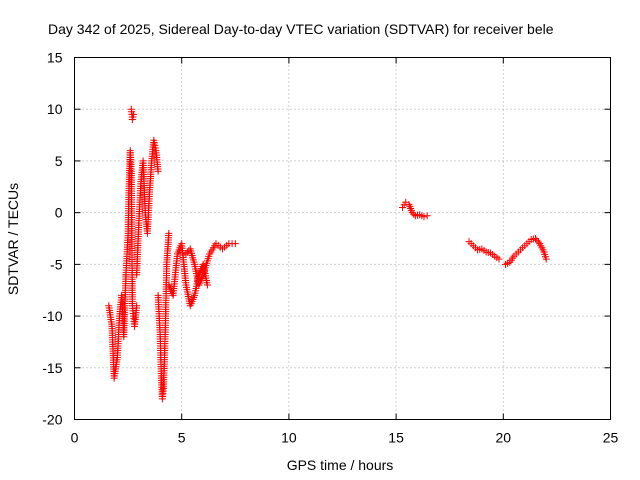 The height and width of the screenshot is (480, 640). I want to click on x-tick-label: 15, so click(396, 438).